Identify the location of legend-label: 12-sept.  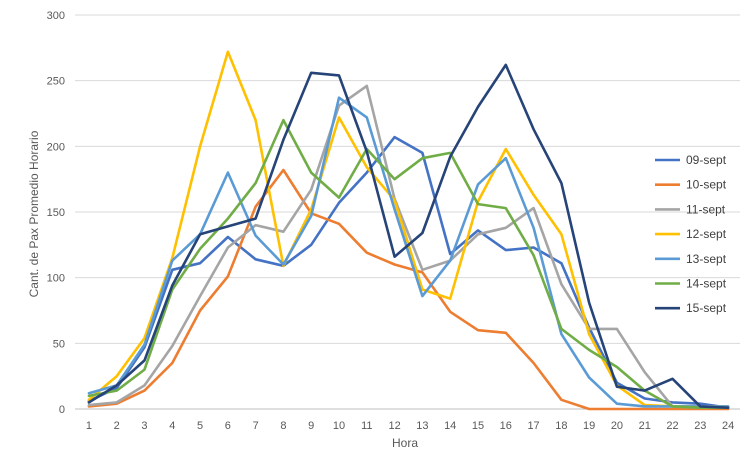
(706, 234).